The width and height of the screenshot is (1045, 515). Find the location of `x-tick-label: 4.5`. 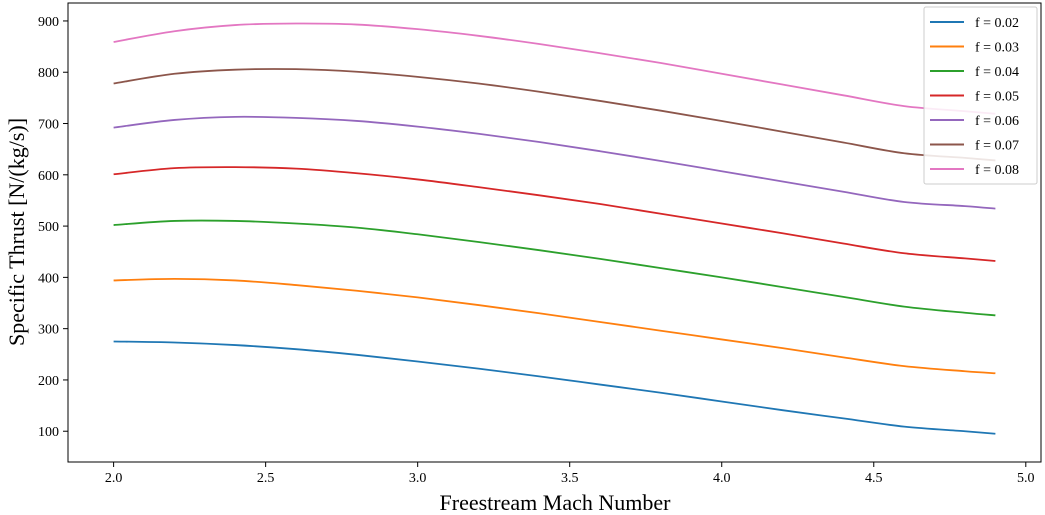

x-tick-label: 4.5 is located at coordinates (874, 478).